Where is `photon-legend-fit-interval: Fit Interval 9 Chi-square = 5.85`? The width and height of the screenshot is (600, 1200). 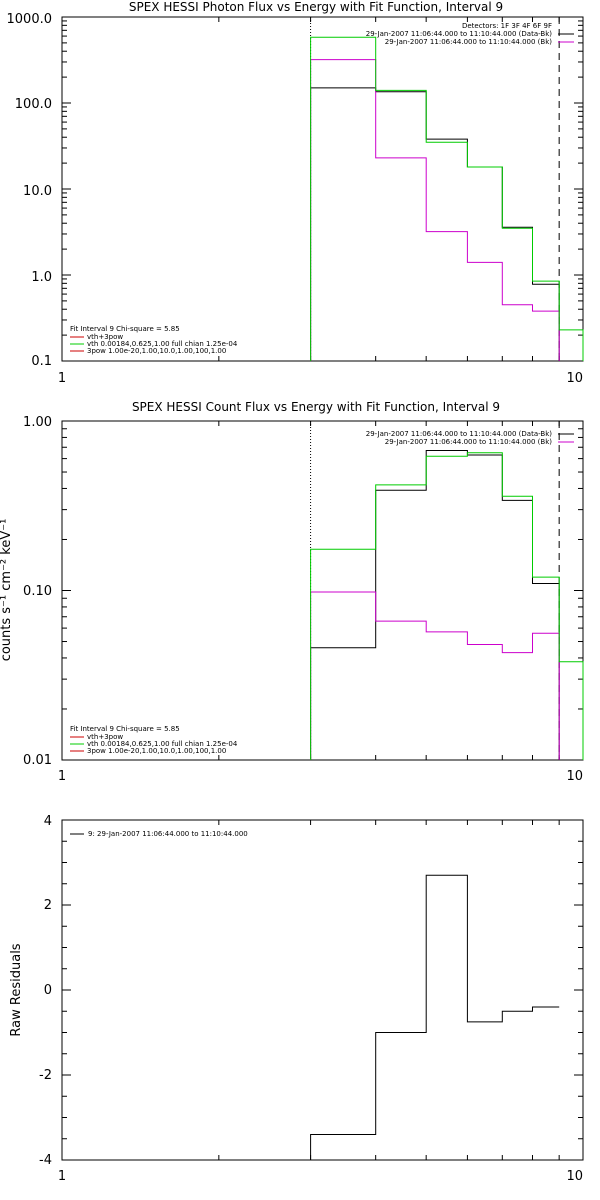 photon-legend-fit-interval: Fit Interval 9 Chi-square = 5.85 is located at coordinates (125, 329).